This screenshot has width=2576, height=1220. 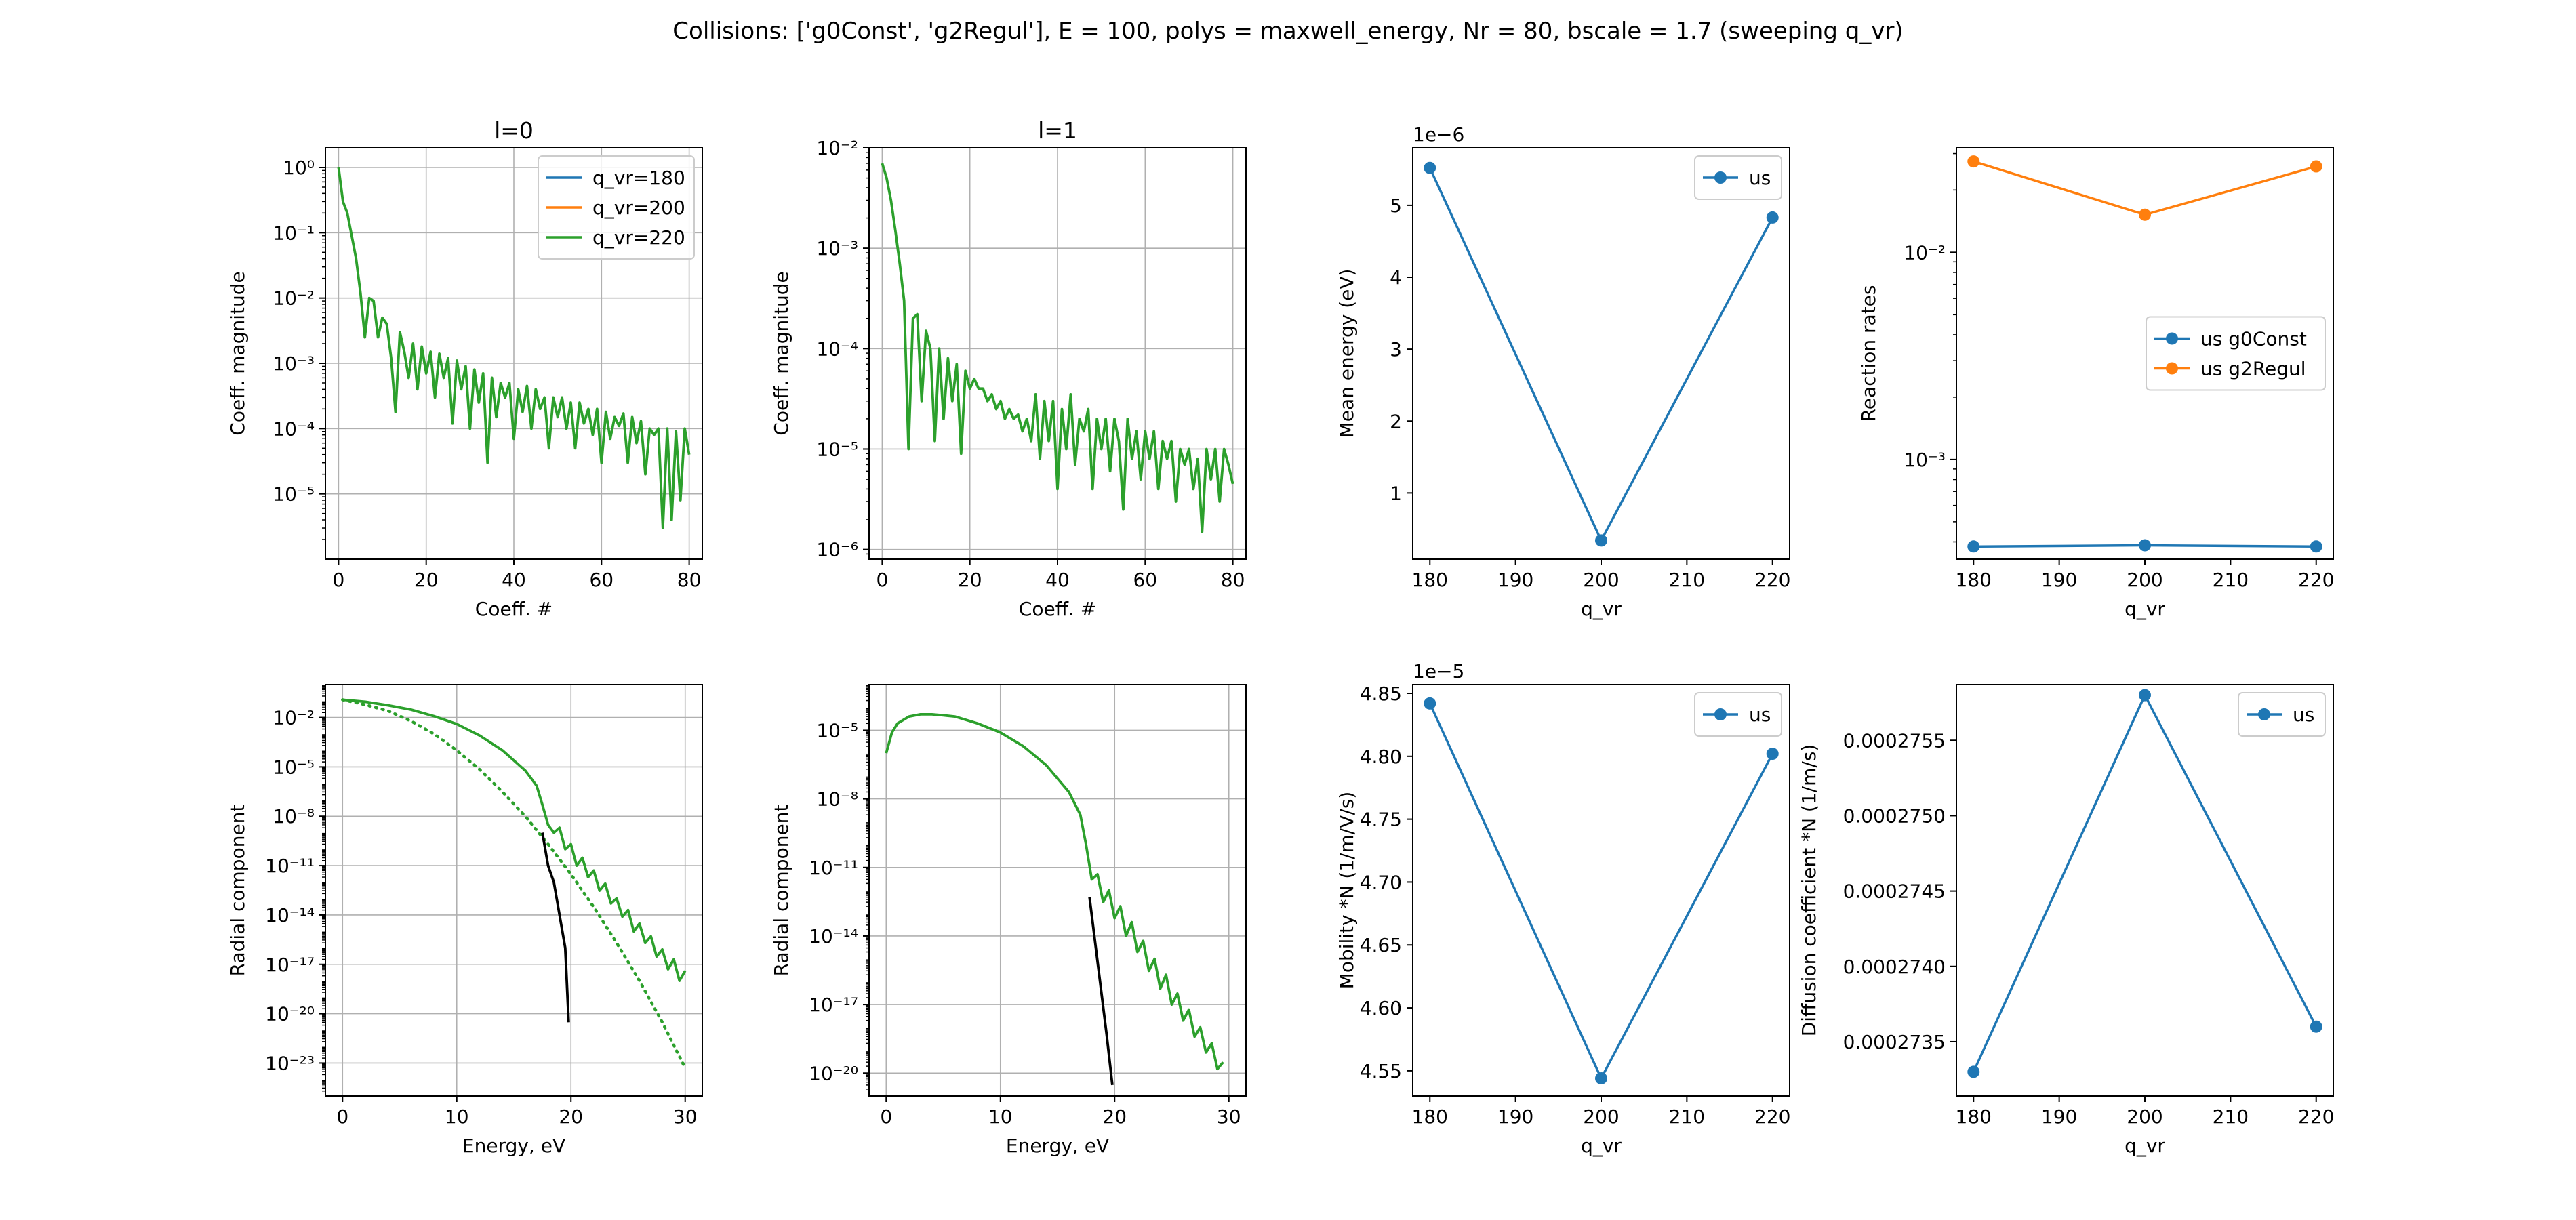 What do you see at coordinates (1894, 967) in the screenshot?
I see `y-tick-label: 0.0002740` at bounding box center [1894, 967].